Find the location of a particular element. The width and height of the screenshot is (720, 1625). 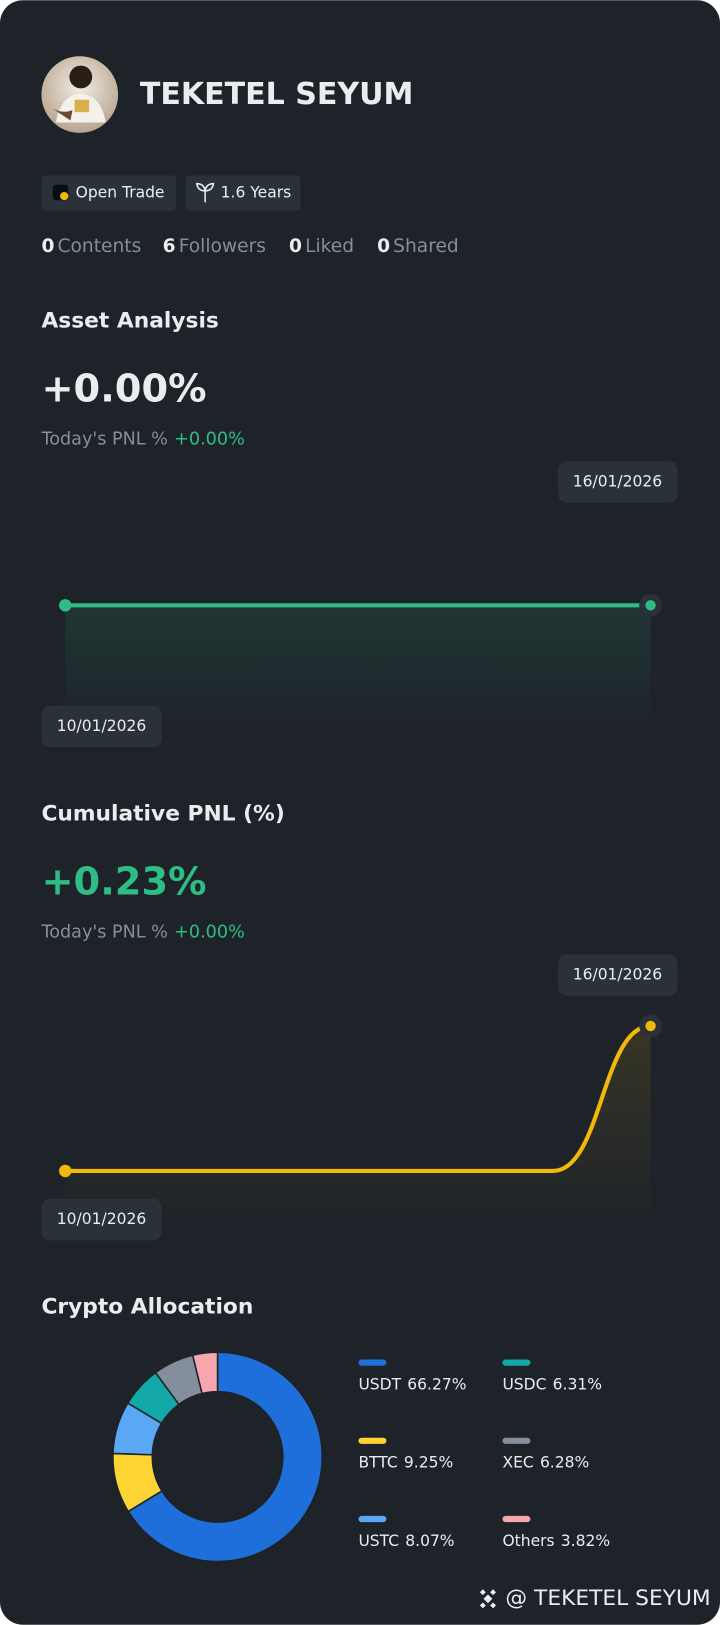

legend-entry: USDT 66.27% is located at coordinates (412, 1384).